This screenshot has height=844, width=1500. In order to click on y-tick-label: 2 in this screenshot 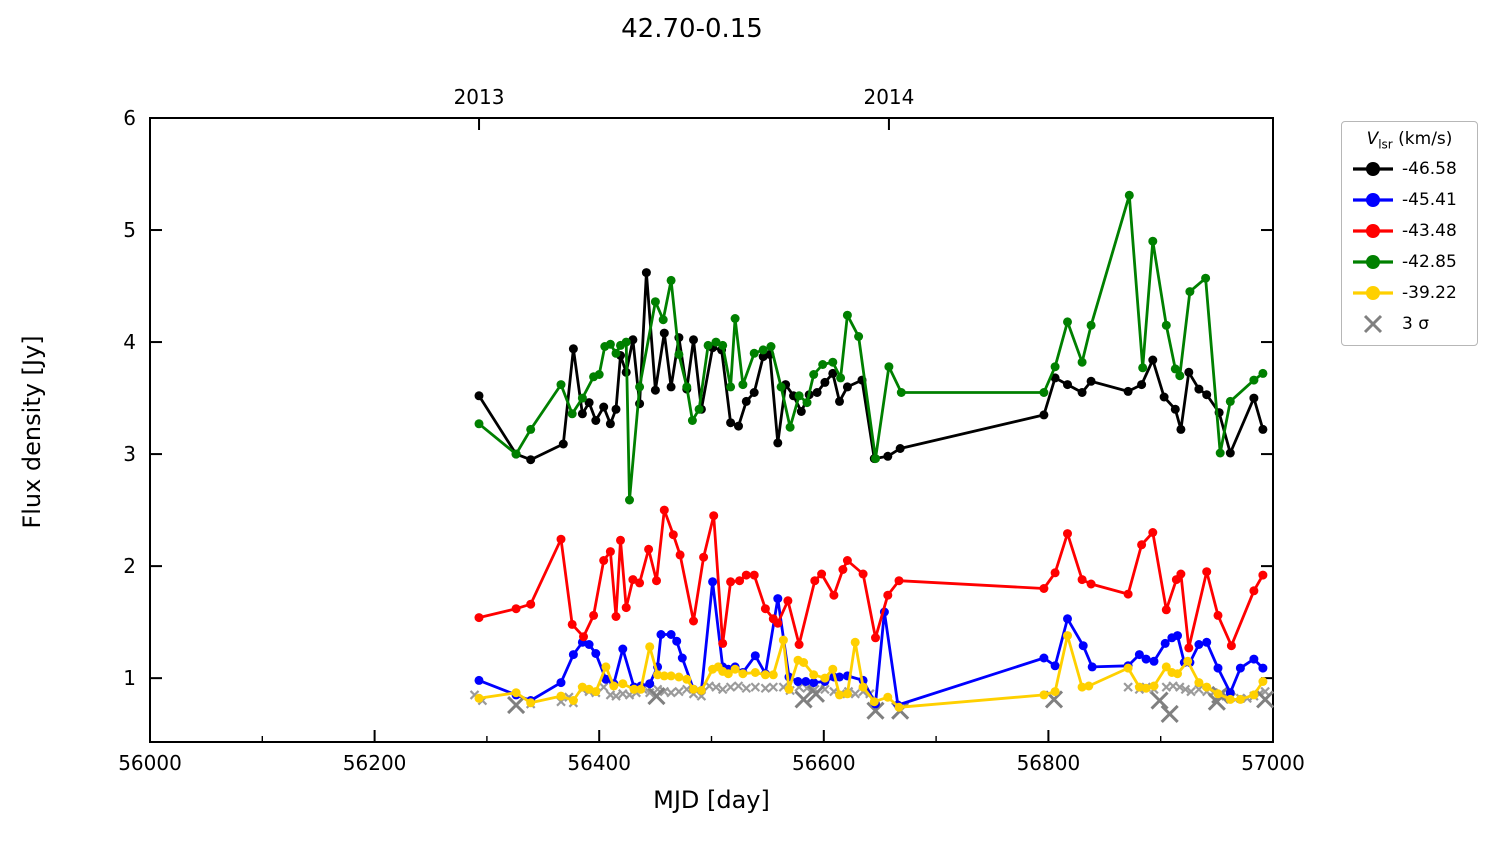, I will do `click(129, 566)`.